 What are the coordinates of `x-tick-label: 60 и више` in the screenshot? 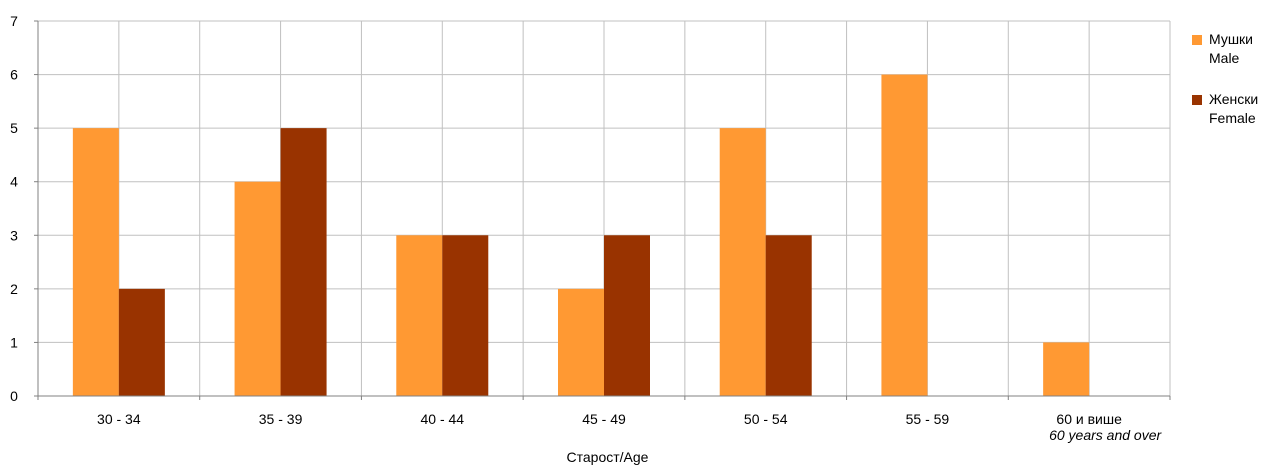 It's located at (1089, 419).